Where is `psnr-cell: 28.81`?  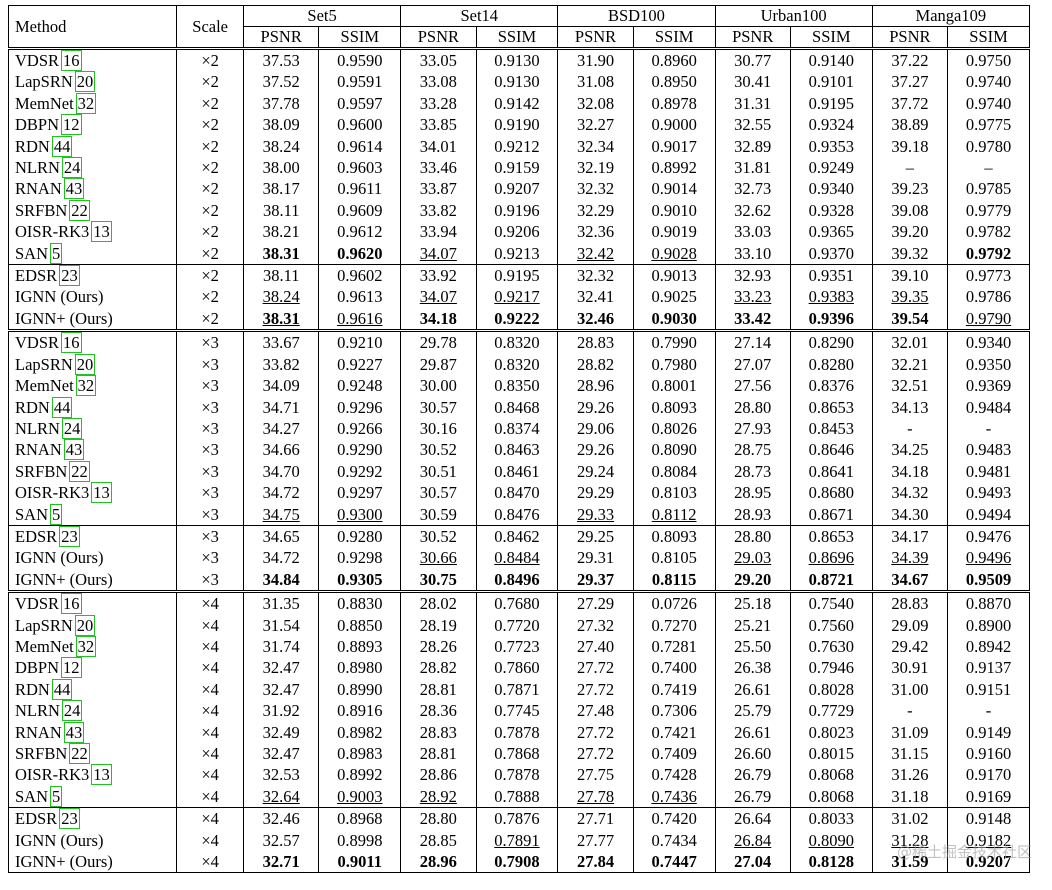 psnr-cell: 28.81 is located at coordinates (438, 689).